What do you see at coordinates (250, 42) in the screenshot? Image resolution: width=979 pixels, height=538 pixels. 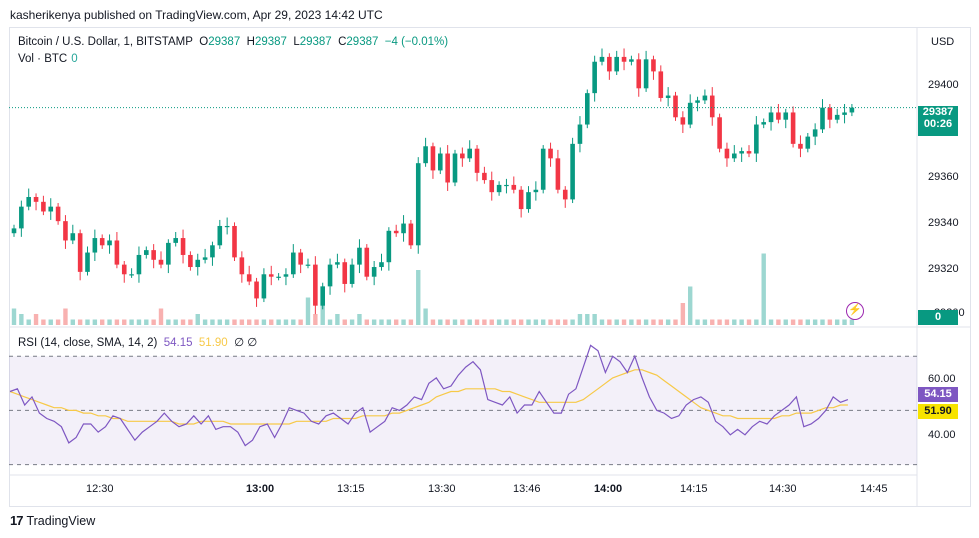 I see `high-label: H` at bounding box center [250, 42].